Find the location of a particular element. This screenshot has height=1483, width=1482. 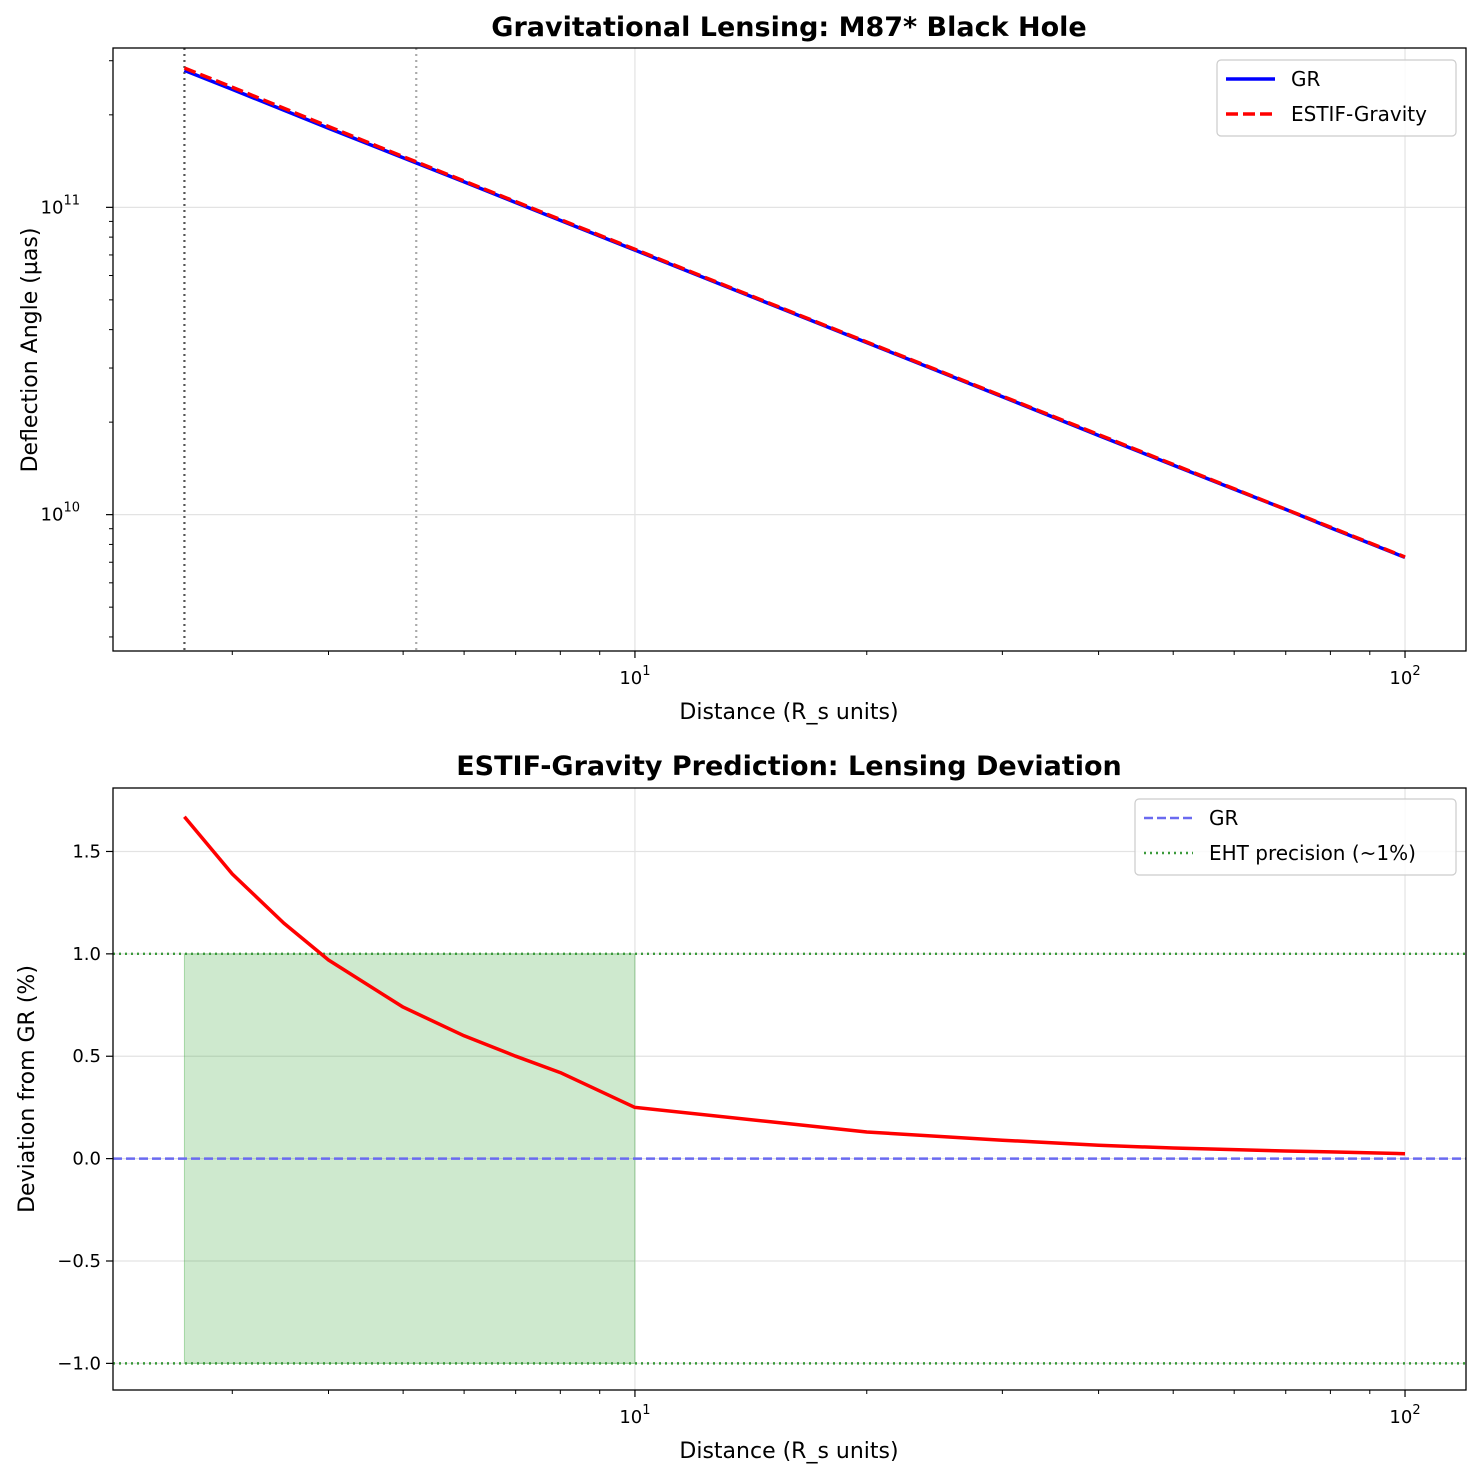

legend: GR ESTIF-Gravity is located at coordinates (1336, 98).